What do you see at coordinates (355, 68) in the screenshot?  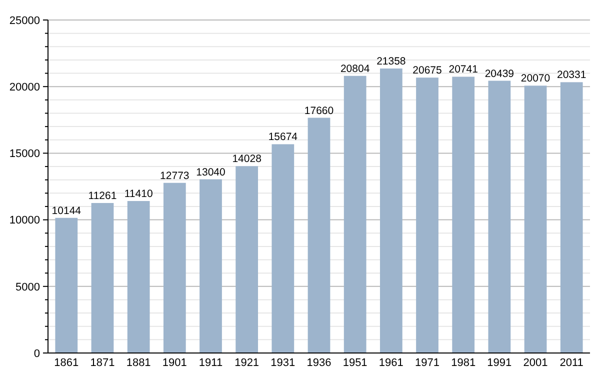 I see `data-label: 20804` at bounding box center [355, 68].